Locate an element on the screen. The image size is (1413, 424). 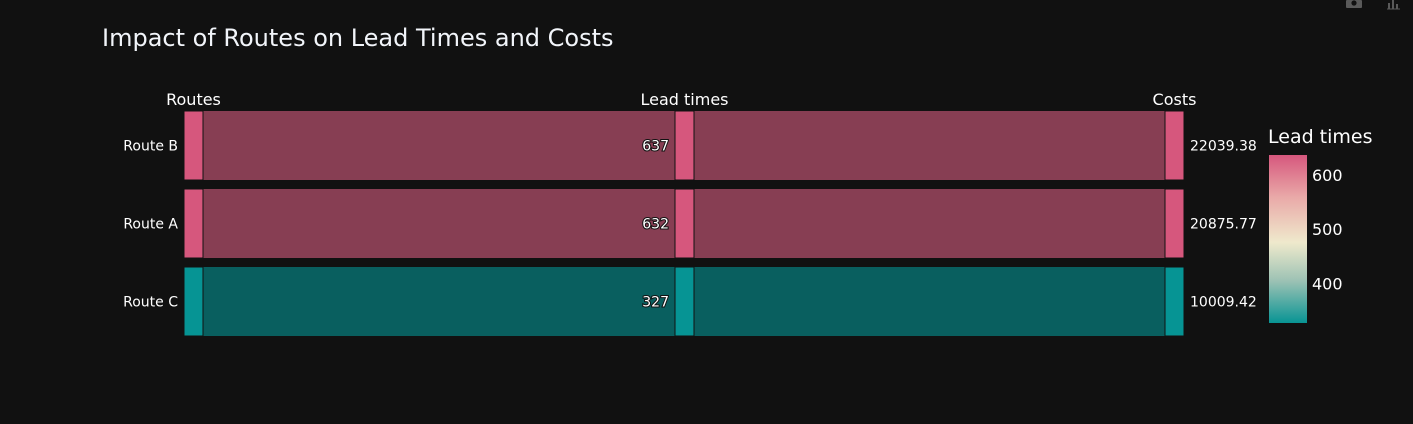
colorbar-tick: 600 is located at coordinates (1327, 175).